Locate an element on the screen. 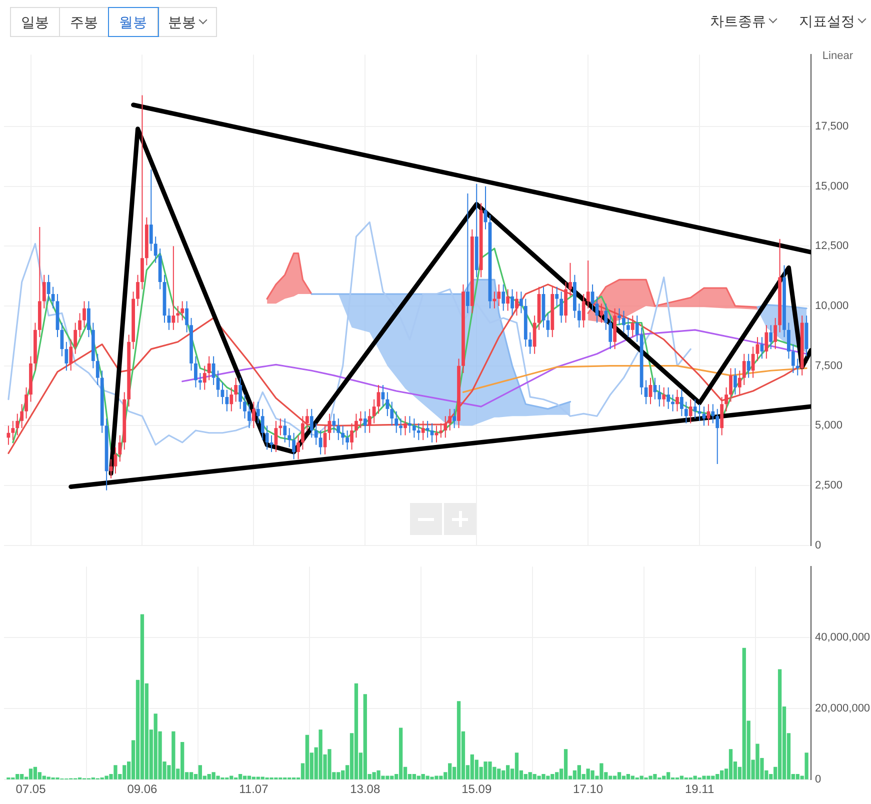 The height and width of the screenshot is (804, 871). x-tick-label: 13.08 is located at coordinates (365, 789).